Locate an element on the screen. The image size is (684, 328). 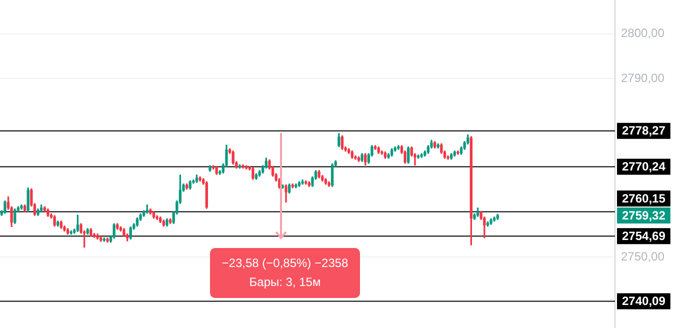
y-tick-label: 2790,00 is located at coordinates (643, 77).